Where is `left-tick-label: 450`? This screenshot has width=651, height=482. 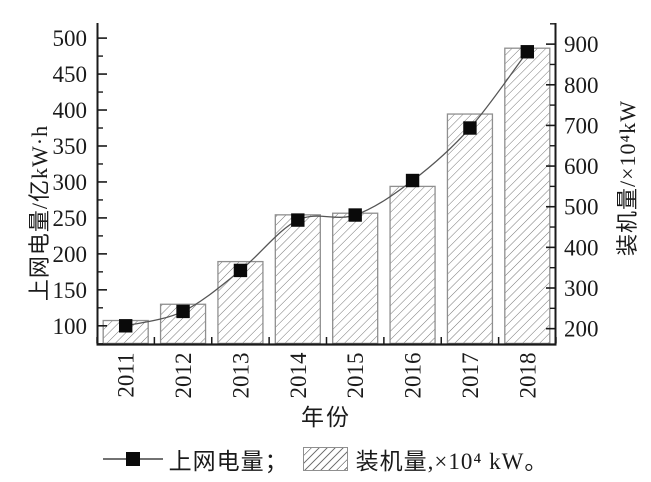 left-tick-label: 450 is located at coordinates (70, 74).